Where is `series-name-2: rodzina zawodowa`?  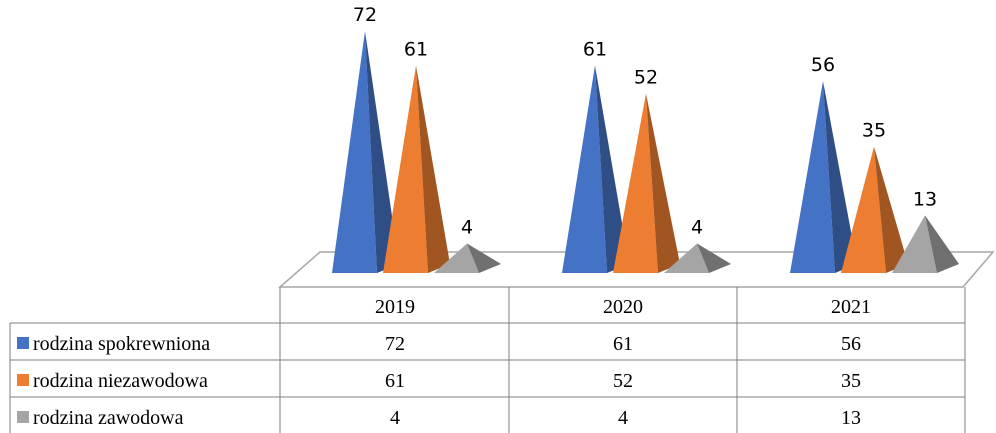
series-name-2: rodzina zawodowa is located at coordinates (108, 418).